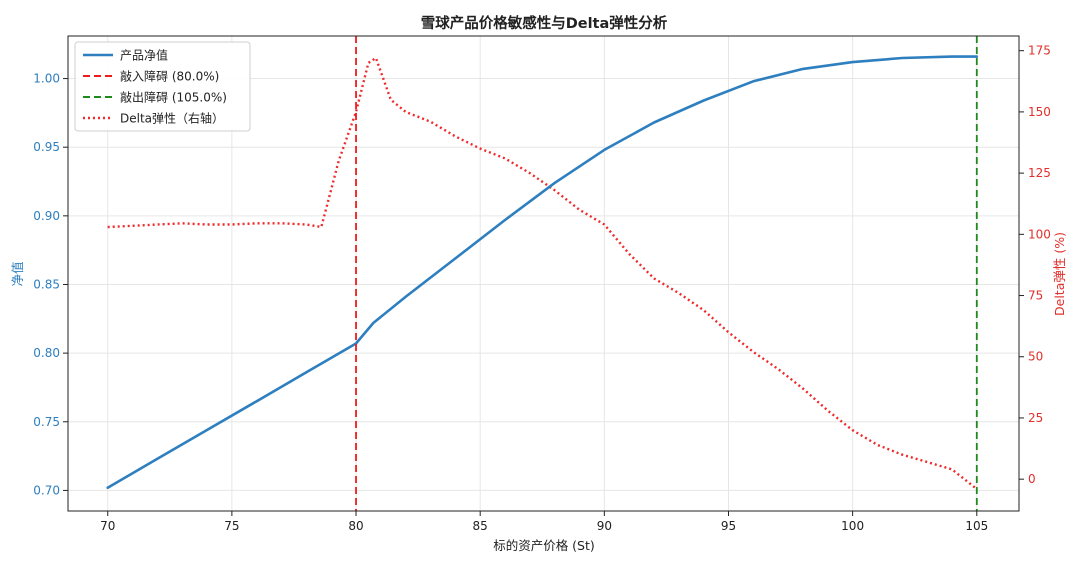  What do you see at coordinates (1059, 274) in the screenshot?
I see `right-y-axis-title: Delta弹性 (%)` at bounding box center [1059, 274].